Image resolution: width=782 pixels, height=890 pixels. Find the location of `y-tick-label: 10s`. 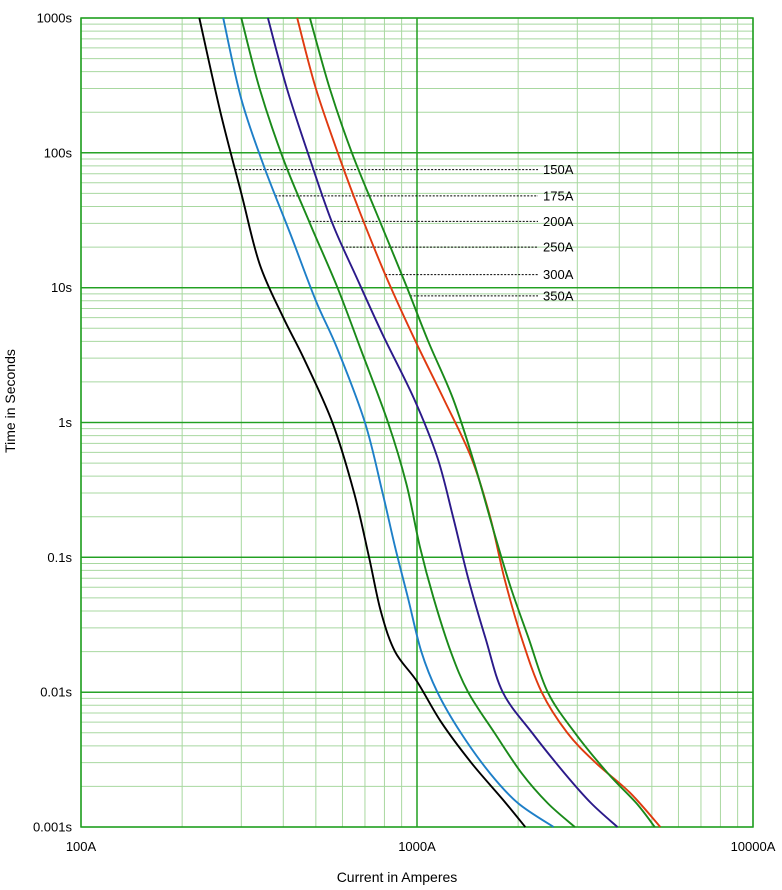

y-tick-label: 10s is located at coordinates (61, 287).